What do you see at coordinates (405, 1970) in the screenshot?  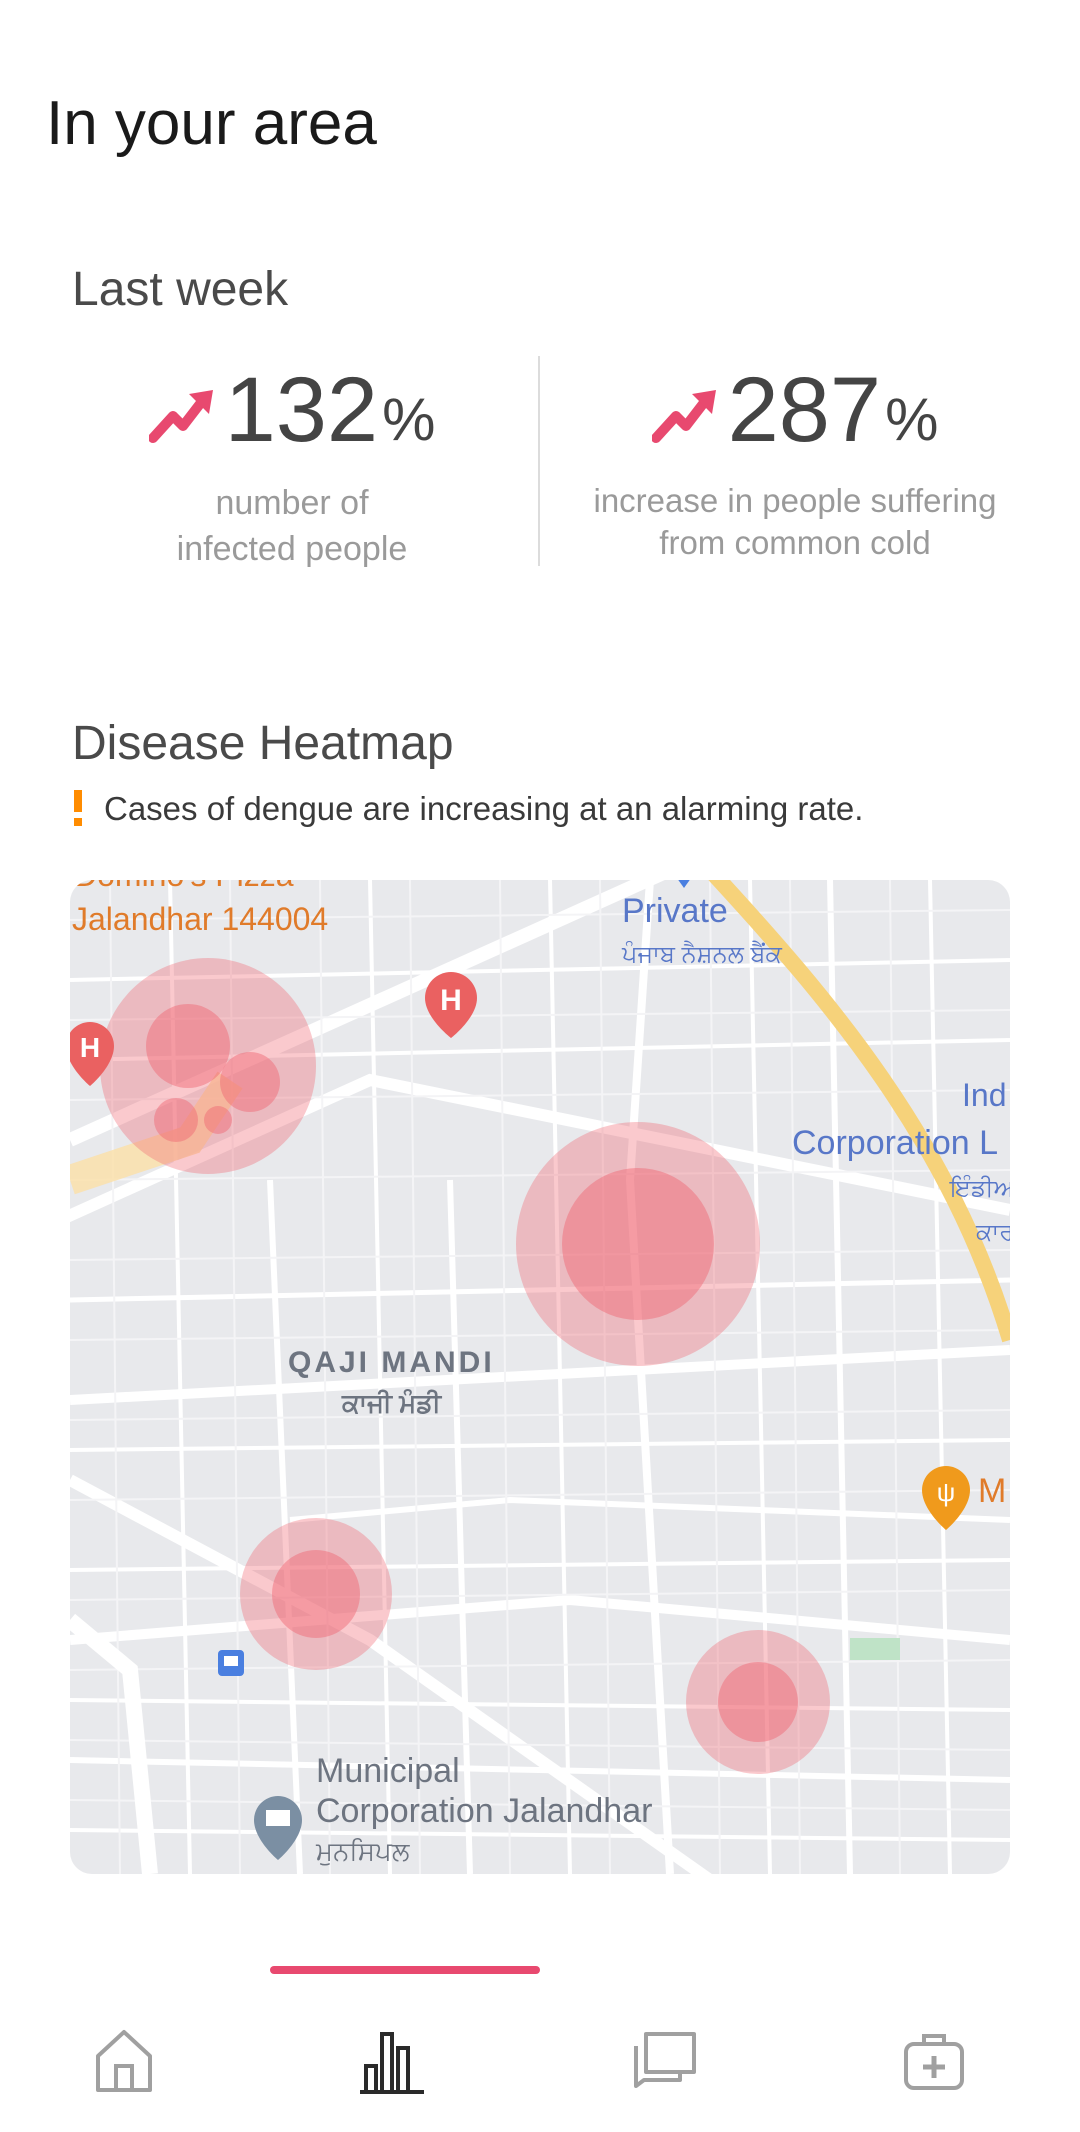 I see `active-tab-indicator` at bounding box center [405, 1970].